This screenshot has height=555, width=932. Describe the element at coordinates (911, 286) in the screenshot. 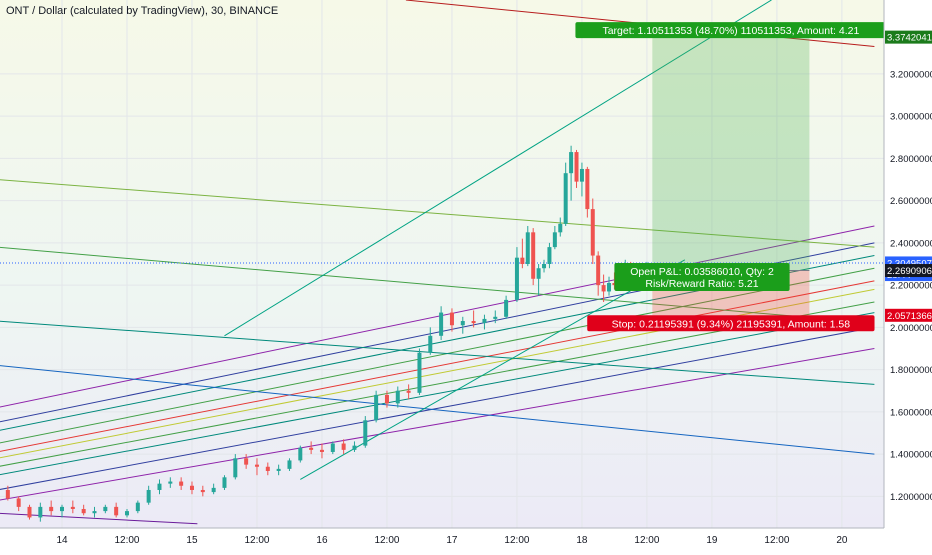

I see `y-tick-label: 2.20000000` at that location.